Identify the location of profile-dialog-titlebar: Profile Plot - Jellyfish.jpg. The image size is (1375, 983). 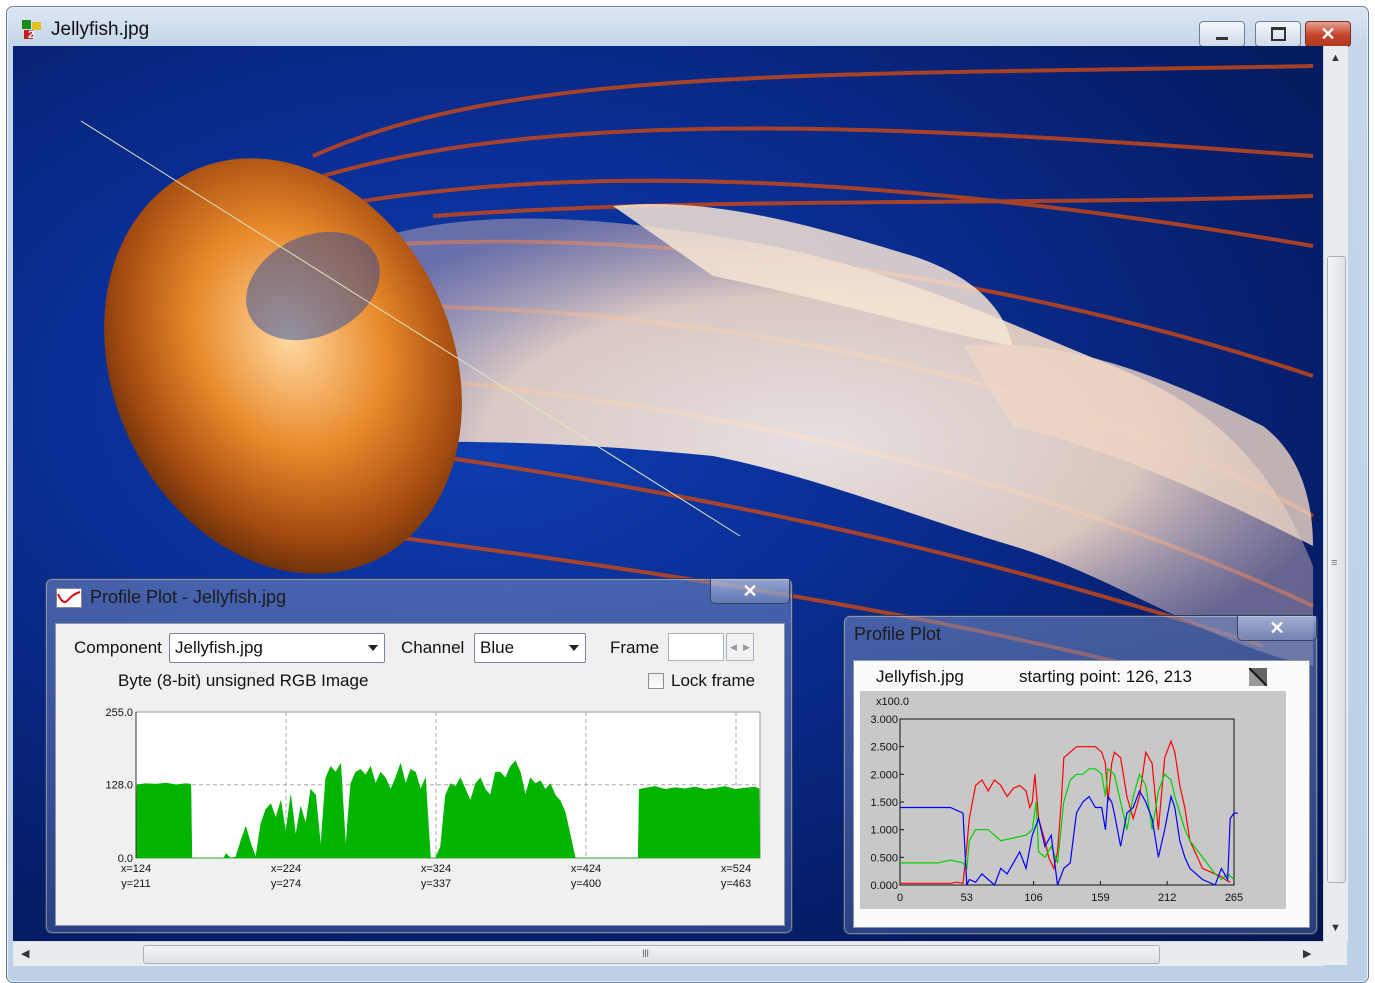
(171, 597).